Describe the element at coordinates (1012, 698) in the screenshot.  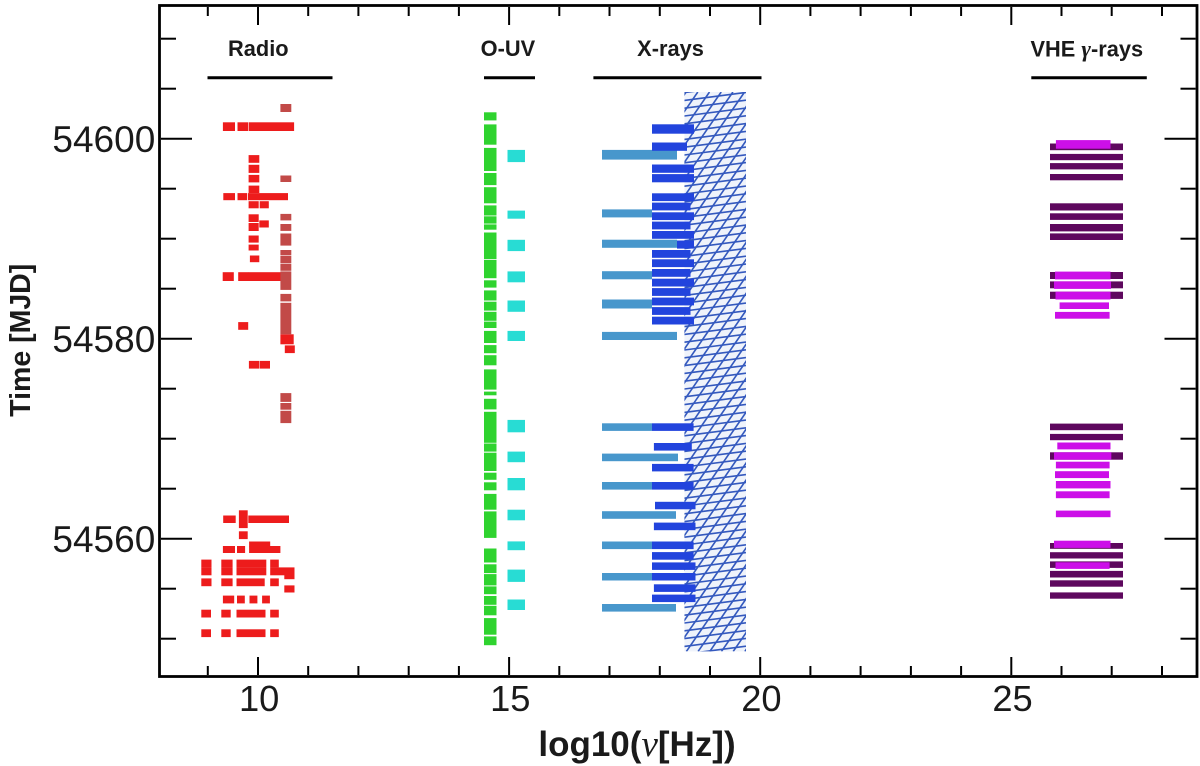
I see `svg-text: 25` at that location.